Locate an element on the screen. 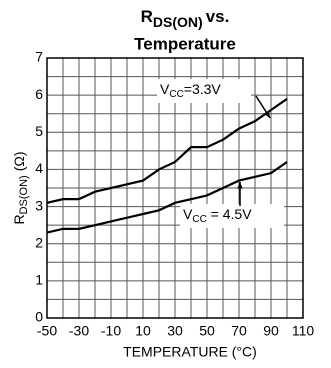  legend-label: VCC = 4.5V is located at coordinates (217, 215).